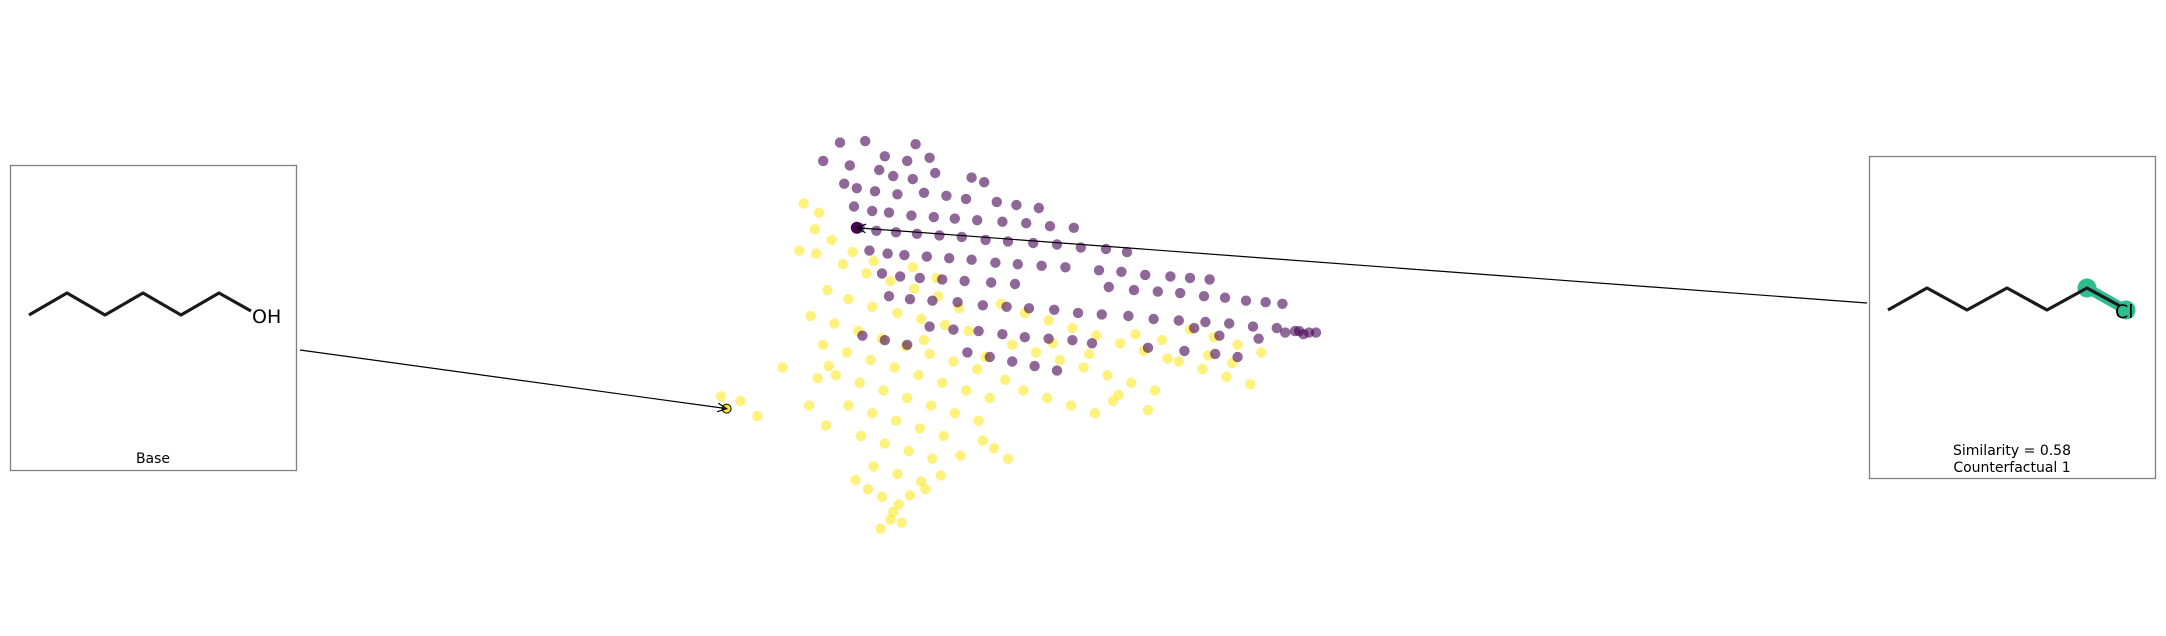  Describe the element at coordinates (153, 459) in the screenshot. I see `base-caption: Base` at that location.